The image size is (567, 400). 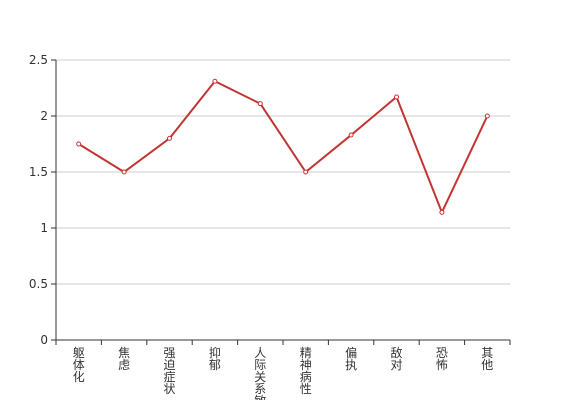 What do you see at coordinates (260, 373) in the screenshot?
I see `x-tick-label: 人际关系敏感` at bounding box center [260, 373].